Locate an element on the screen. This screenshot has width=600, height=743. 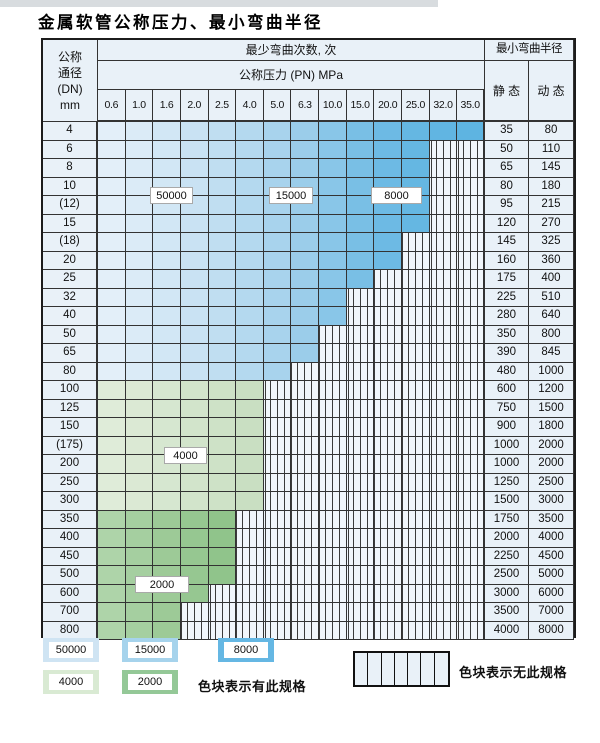
dn-cell: 6 is located at coordinates (70, 149).